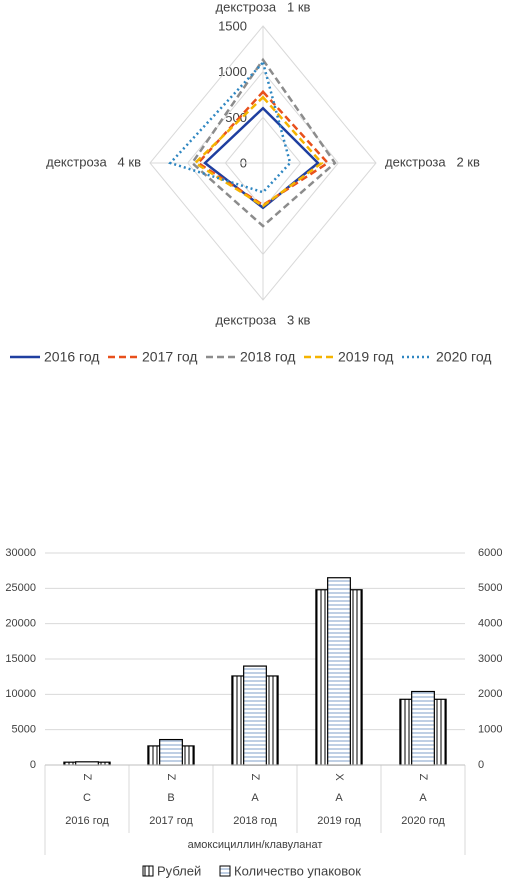 The width and height of the screenshot is (508, 885). Describe the element at coordinates (170, 798) in the screenshot. I see `category-code: B` at that location.